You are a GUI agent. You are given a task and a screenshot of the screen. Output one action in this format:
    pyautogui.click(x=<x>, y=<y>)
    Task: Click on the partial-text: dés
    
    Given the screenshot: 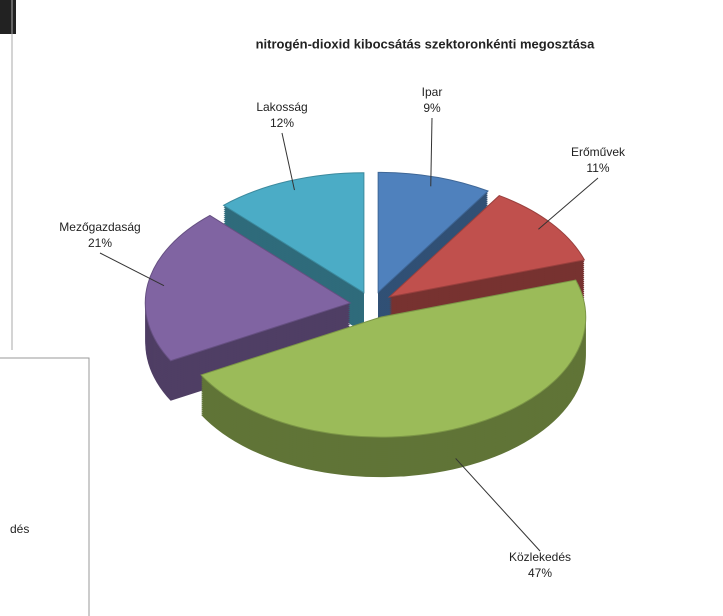 What is the action you would take?
    pyautogui.click(x=19, y=529)
    